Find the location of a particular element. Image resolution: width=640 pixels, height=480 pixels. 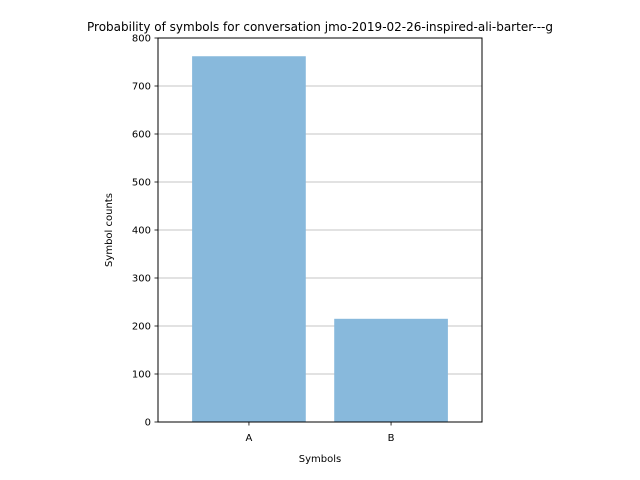

bar-b is located at coordinates (391, 370).